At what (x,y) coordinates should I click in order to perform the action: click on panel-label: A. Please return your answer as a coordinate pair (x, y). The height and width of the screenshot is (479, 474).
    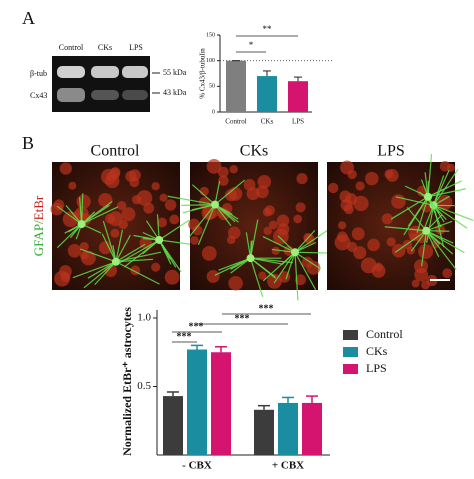
    Looking at the image, I should click on (28, 18).